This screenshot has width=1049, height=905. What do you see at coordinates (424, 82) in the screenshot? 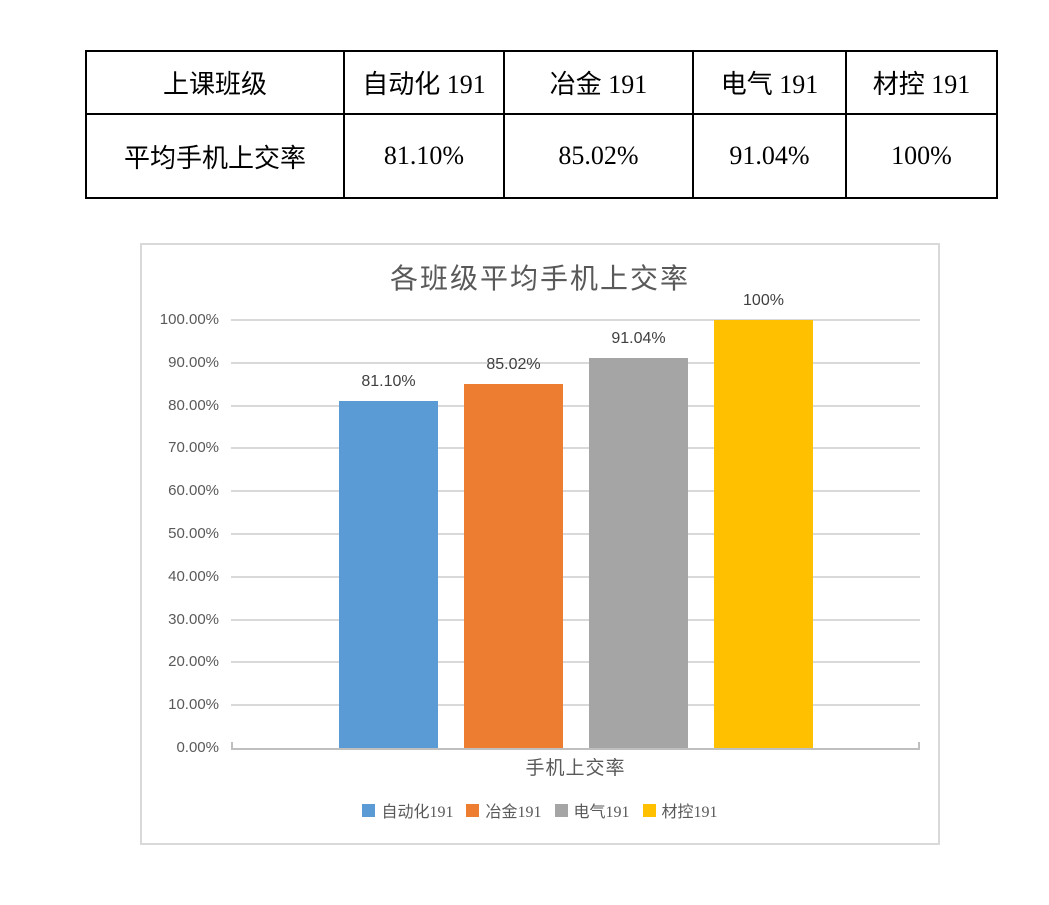
I see `table-header-cell: 自动化 191` at bounding box center [424, 82].